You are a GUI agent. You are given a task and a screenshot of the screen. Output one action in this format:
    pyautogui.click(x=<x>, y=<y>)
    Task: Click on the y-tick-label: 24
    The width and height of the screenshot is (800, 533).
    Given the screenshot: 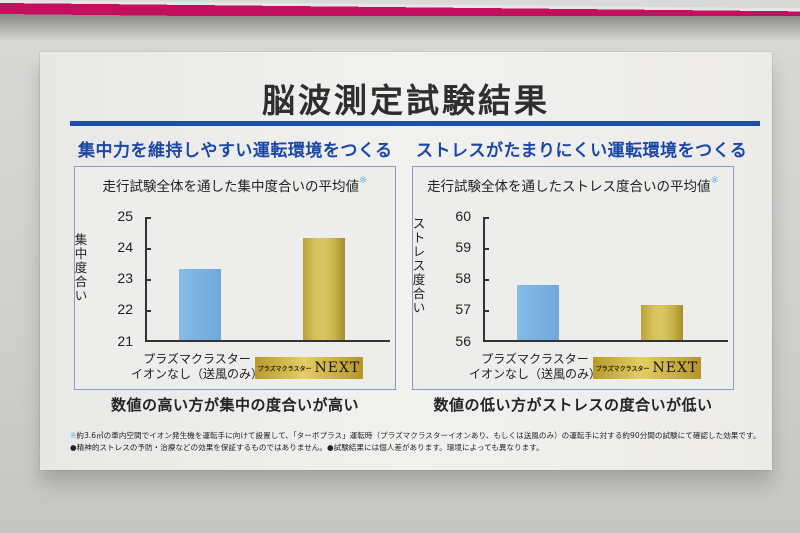 What is the action you would take?
    pyautogui.click(x=125, y=247)
    